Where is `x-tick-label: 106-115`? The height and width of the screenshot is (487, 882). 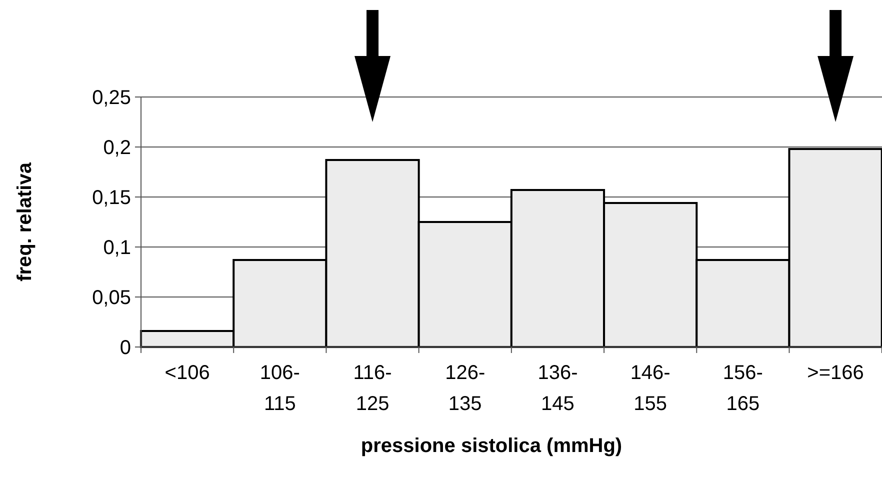 x-tick-label: 106-115 is located at coordinates (280, 388).